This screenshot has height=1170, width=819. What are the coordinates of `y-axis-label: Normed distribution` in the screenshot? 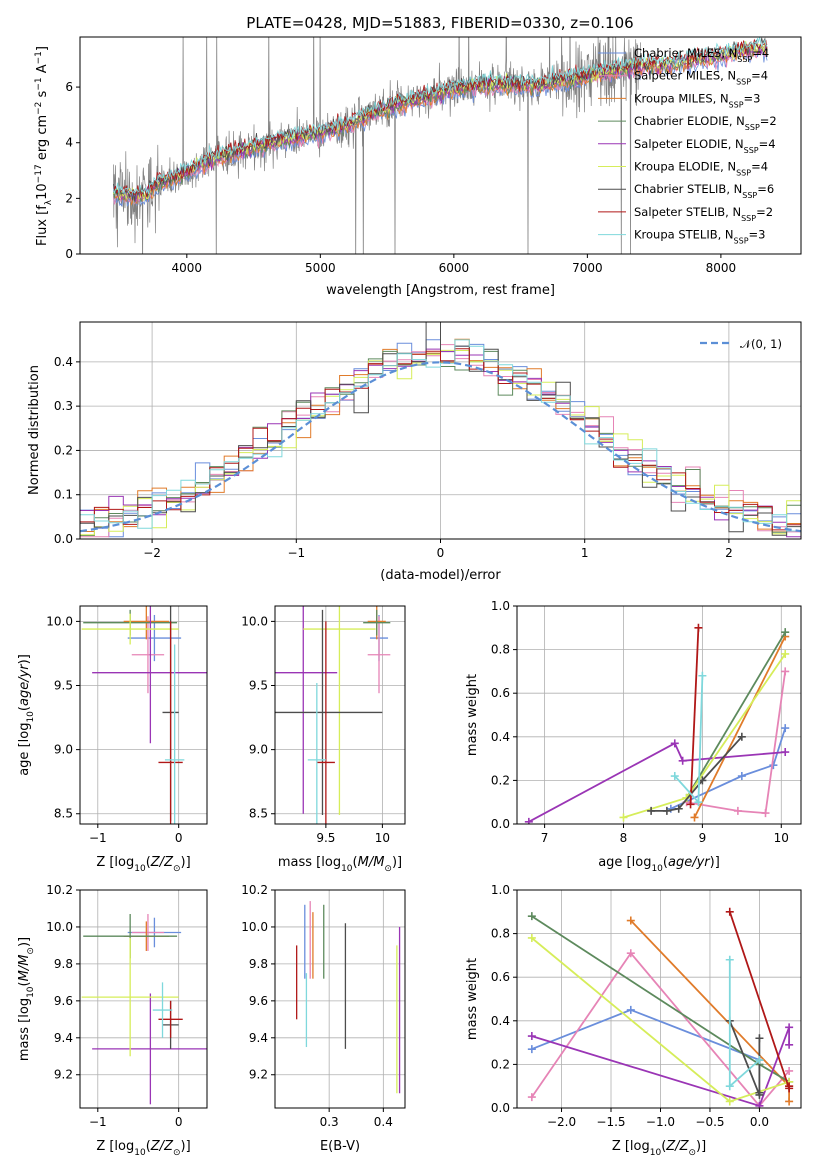 It's located at (34, 430).